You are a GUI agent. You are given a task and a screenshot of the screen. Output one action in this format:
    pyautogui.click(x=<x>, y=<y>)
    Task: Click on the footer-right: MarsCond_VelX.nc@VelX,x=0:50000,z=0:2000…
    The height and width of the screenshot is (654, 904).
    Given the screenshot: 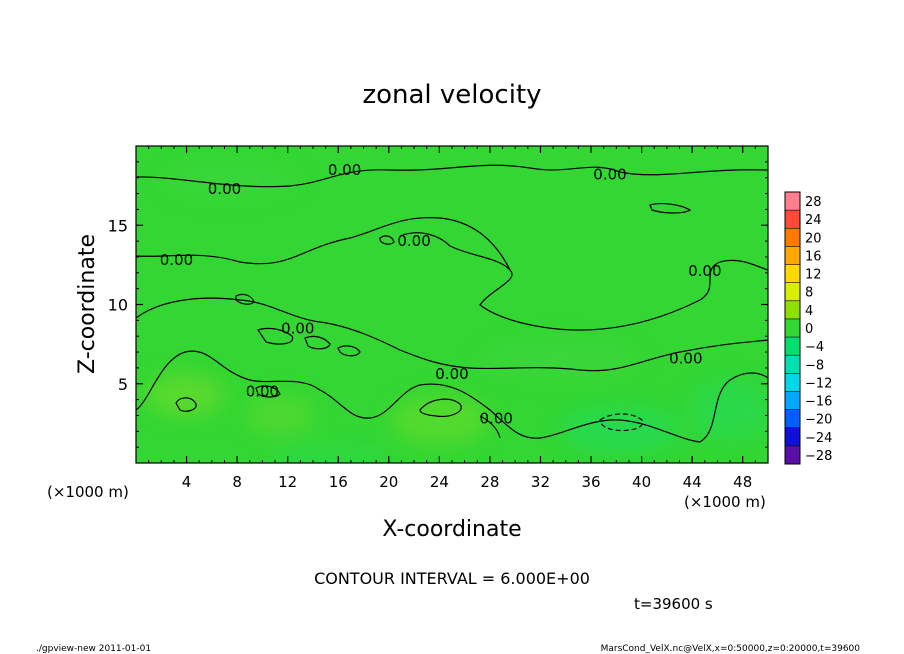 What is the action you would take?
    pyautogui.click(x=731, y=649)
    